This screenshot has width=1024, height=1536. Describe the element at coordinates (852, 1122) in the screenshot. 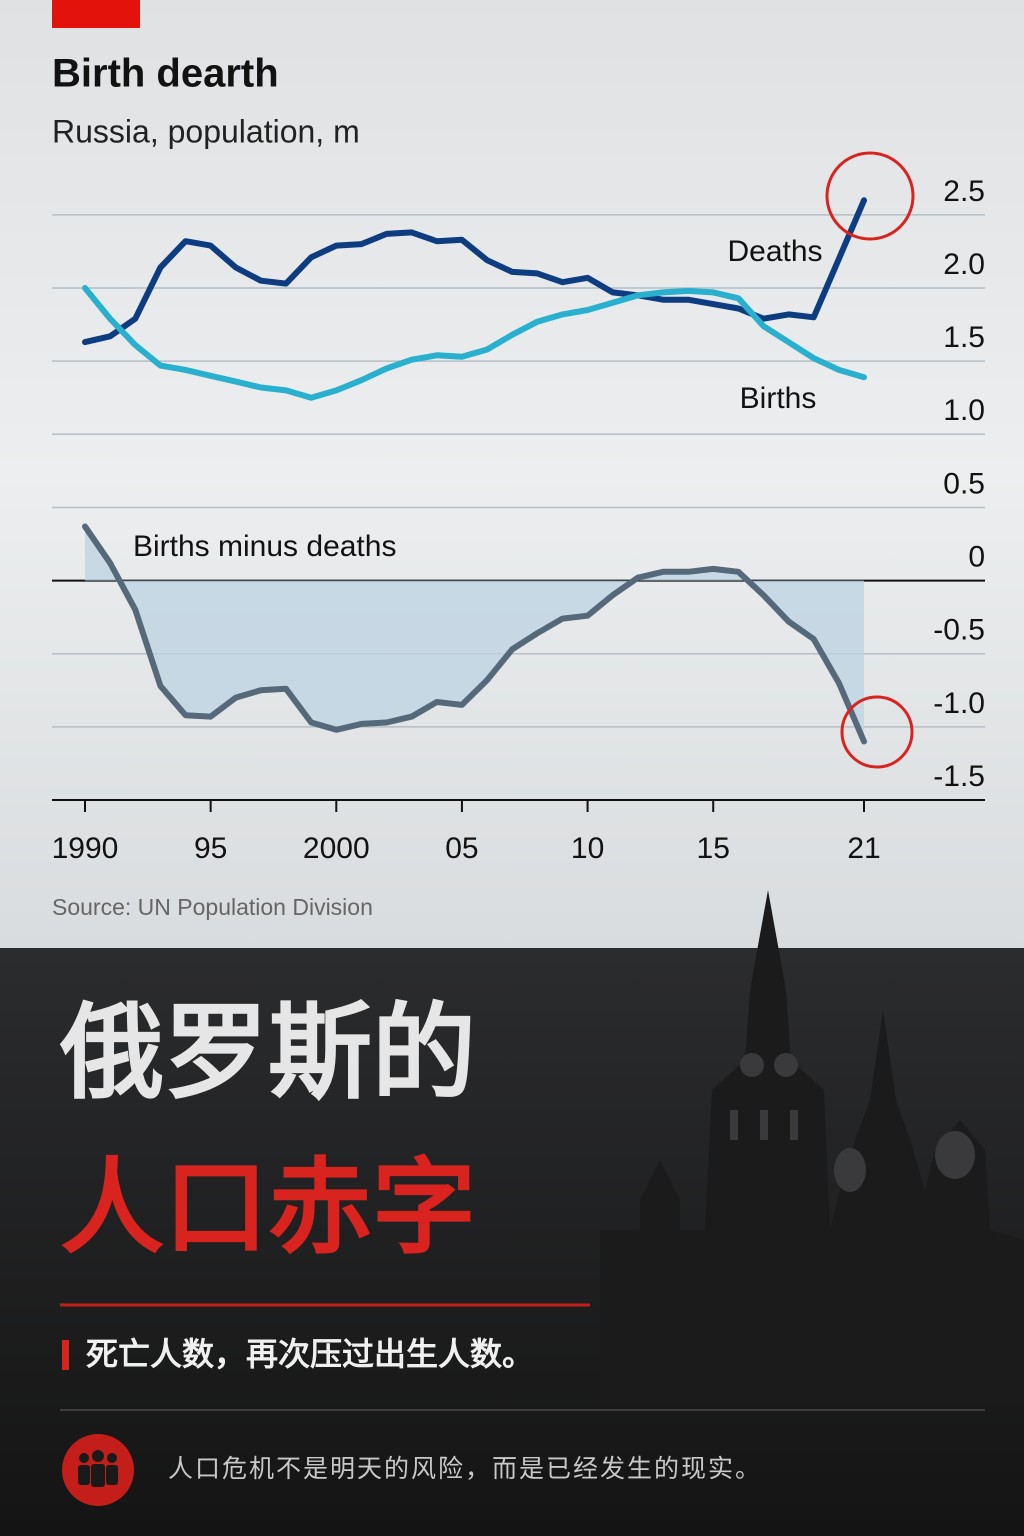

I see `kremlin-details` at that location.